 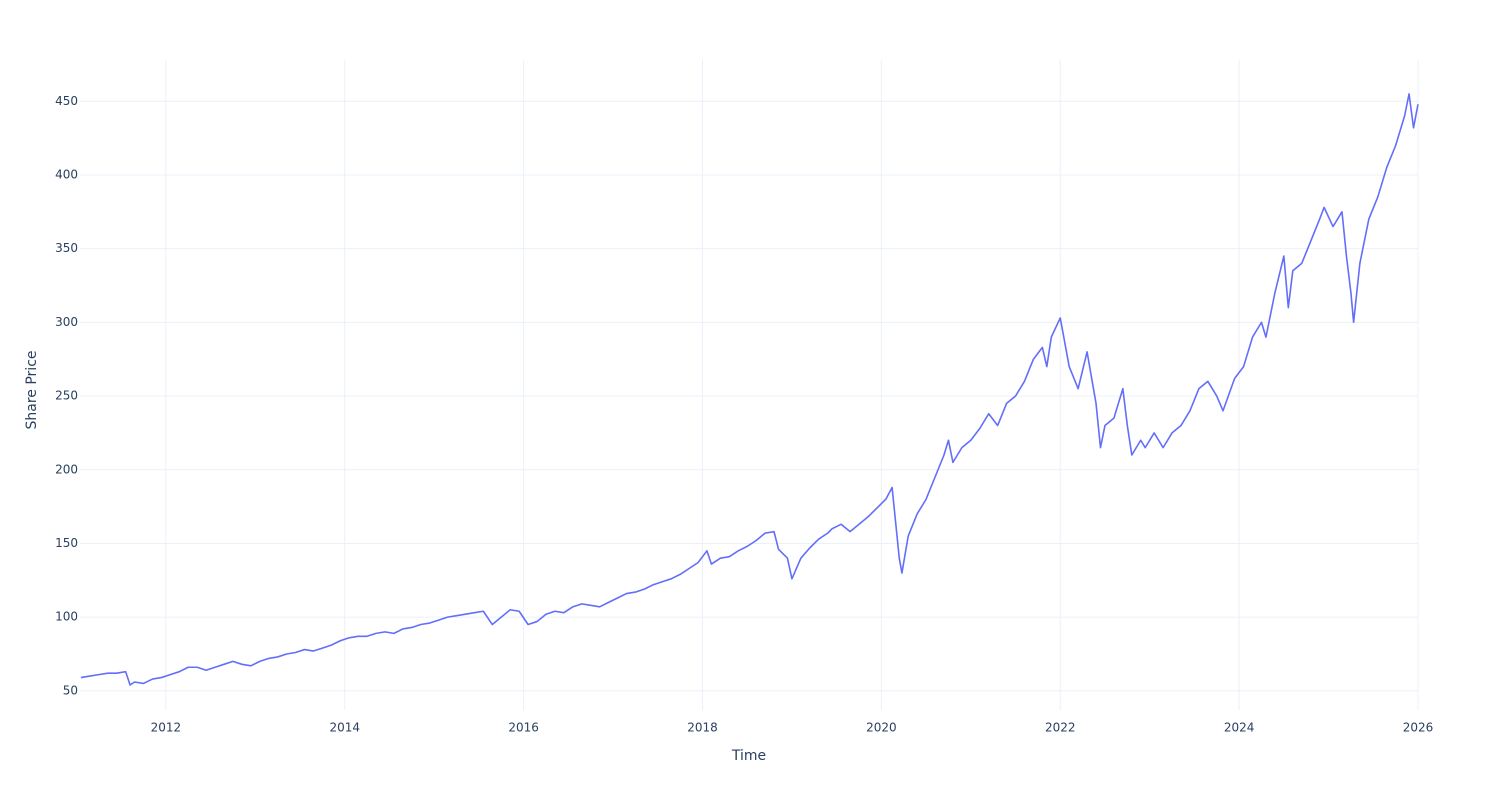 I want to click on y-tick-label: 400, so click(x=66, y=174).